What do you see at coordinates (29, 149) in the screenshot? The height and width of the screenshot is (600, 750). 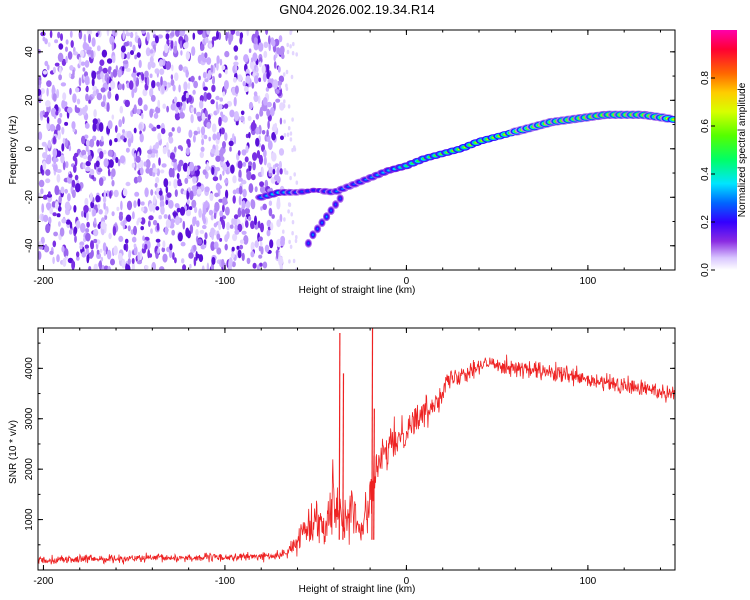 I see `y-tick-label: 0` at bounding box center [29, 149].